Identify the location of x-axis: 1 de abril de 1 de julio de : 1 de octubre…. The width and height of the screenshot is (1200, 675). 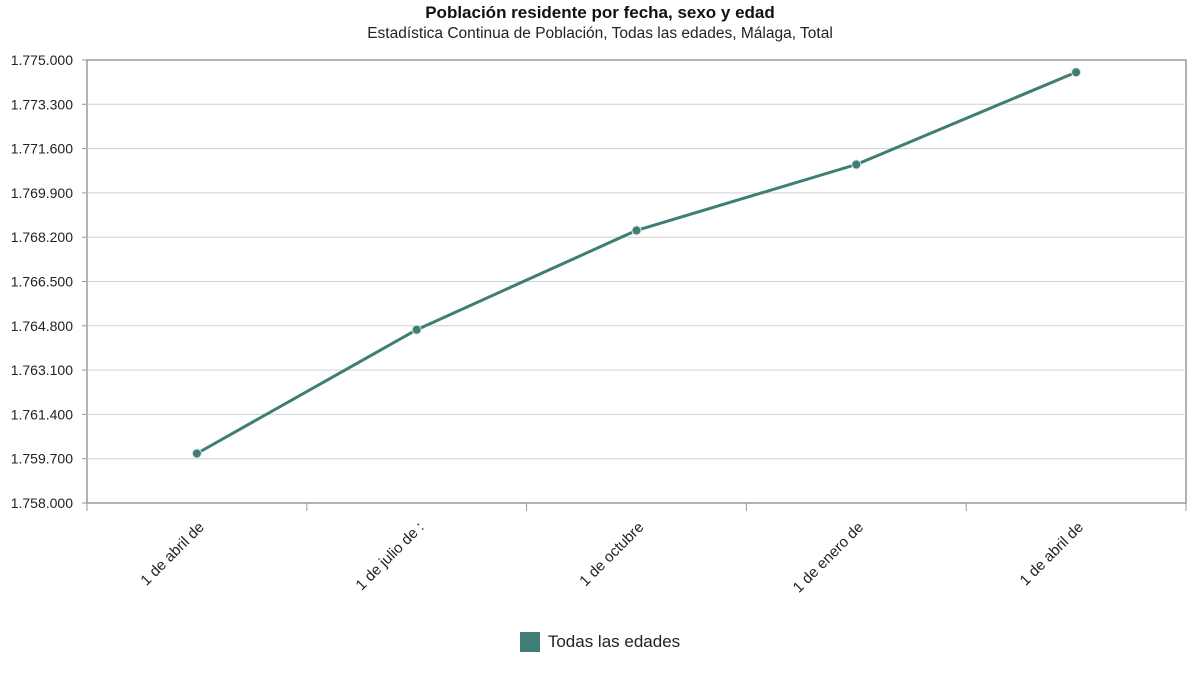
(636, 549).